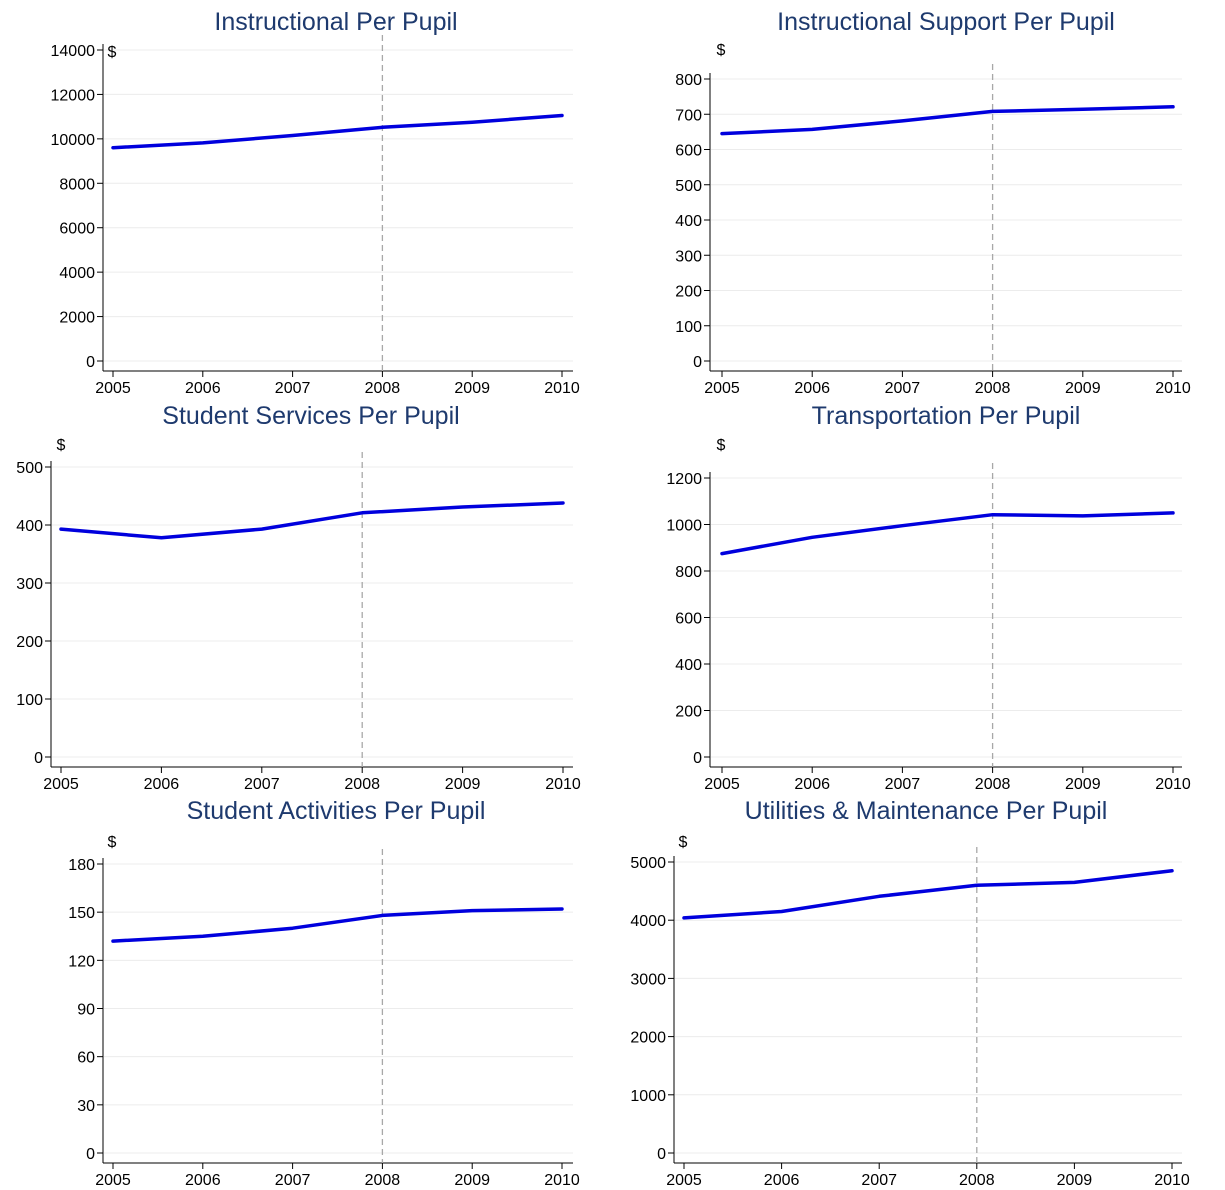 The width and height of the screenshot is (1225, 1190). Describe the element at coordinates (648, 863) in the screenshot. I see `y-tick-label: 5000` at that location.